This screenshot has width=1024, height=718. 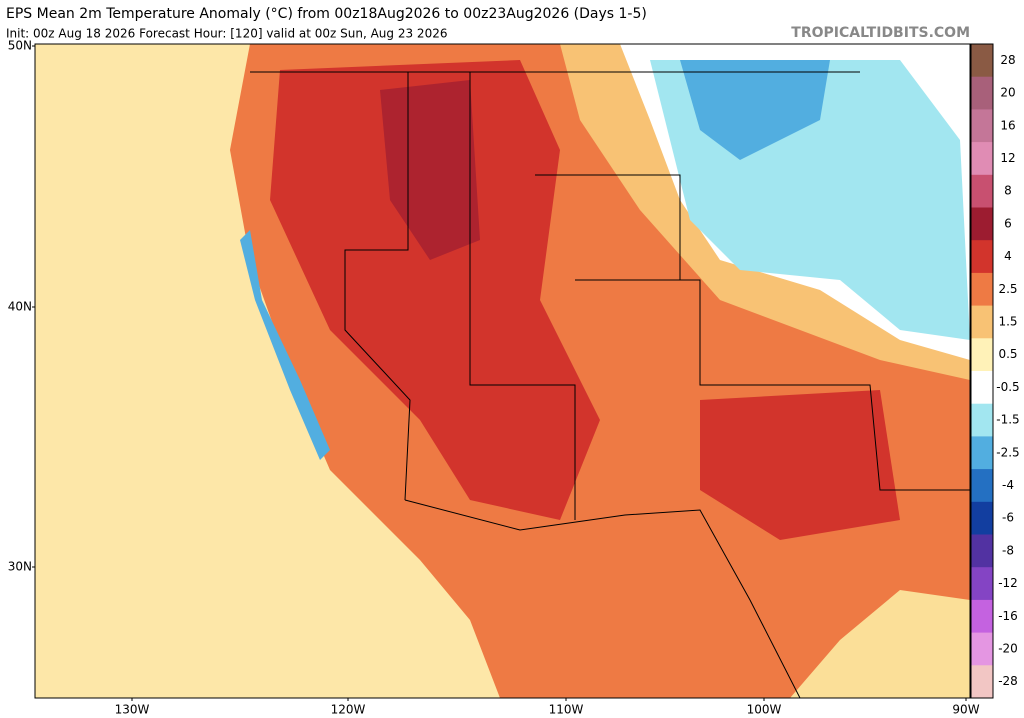 I want to click on colorbar-frame, so click(x=982, y=371).